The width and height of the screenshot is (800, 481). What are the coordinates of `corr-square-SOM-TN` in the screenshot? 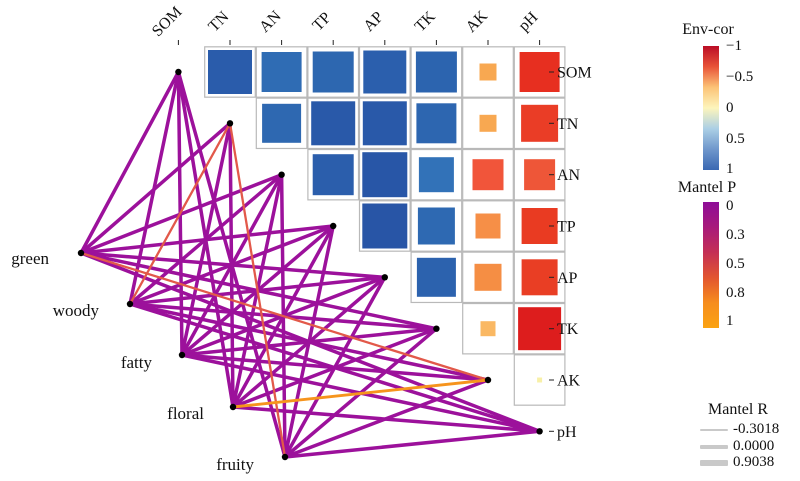 It's located at (230, 72).